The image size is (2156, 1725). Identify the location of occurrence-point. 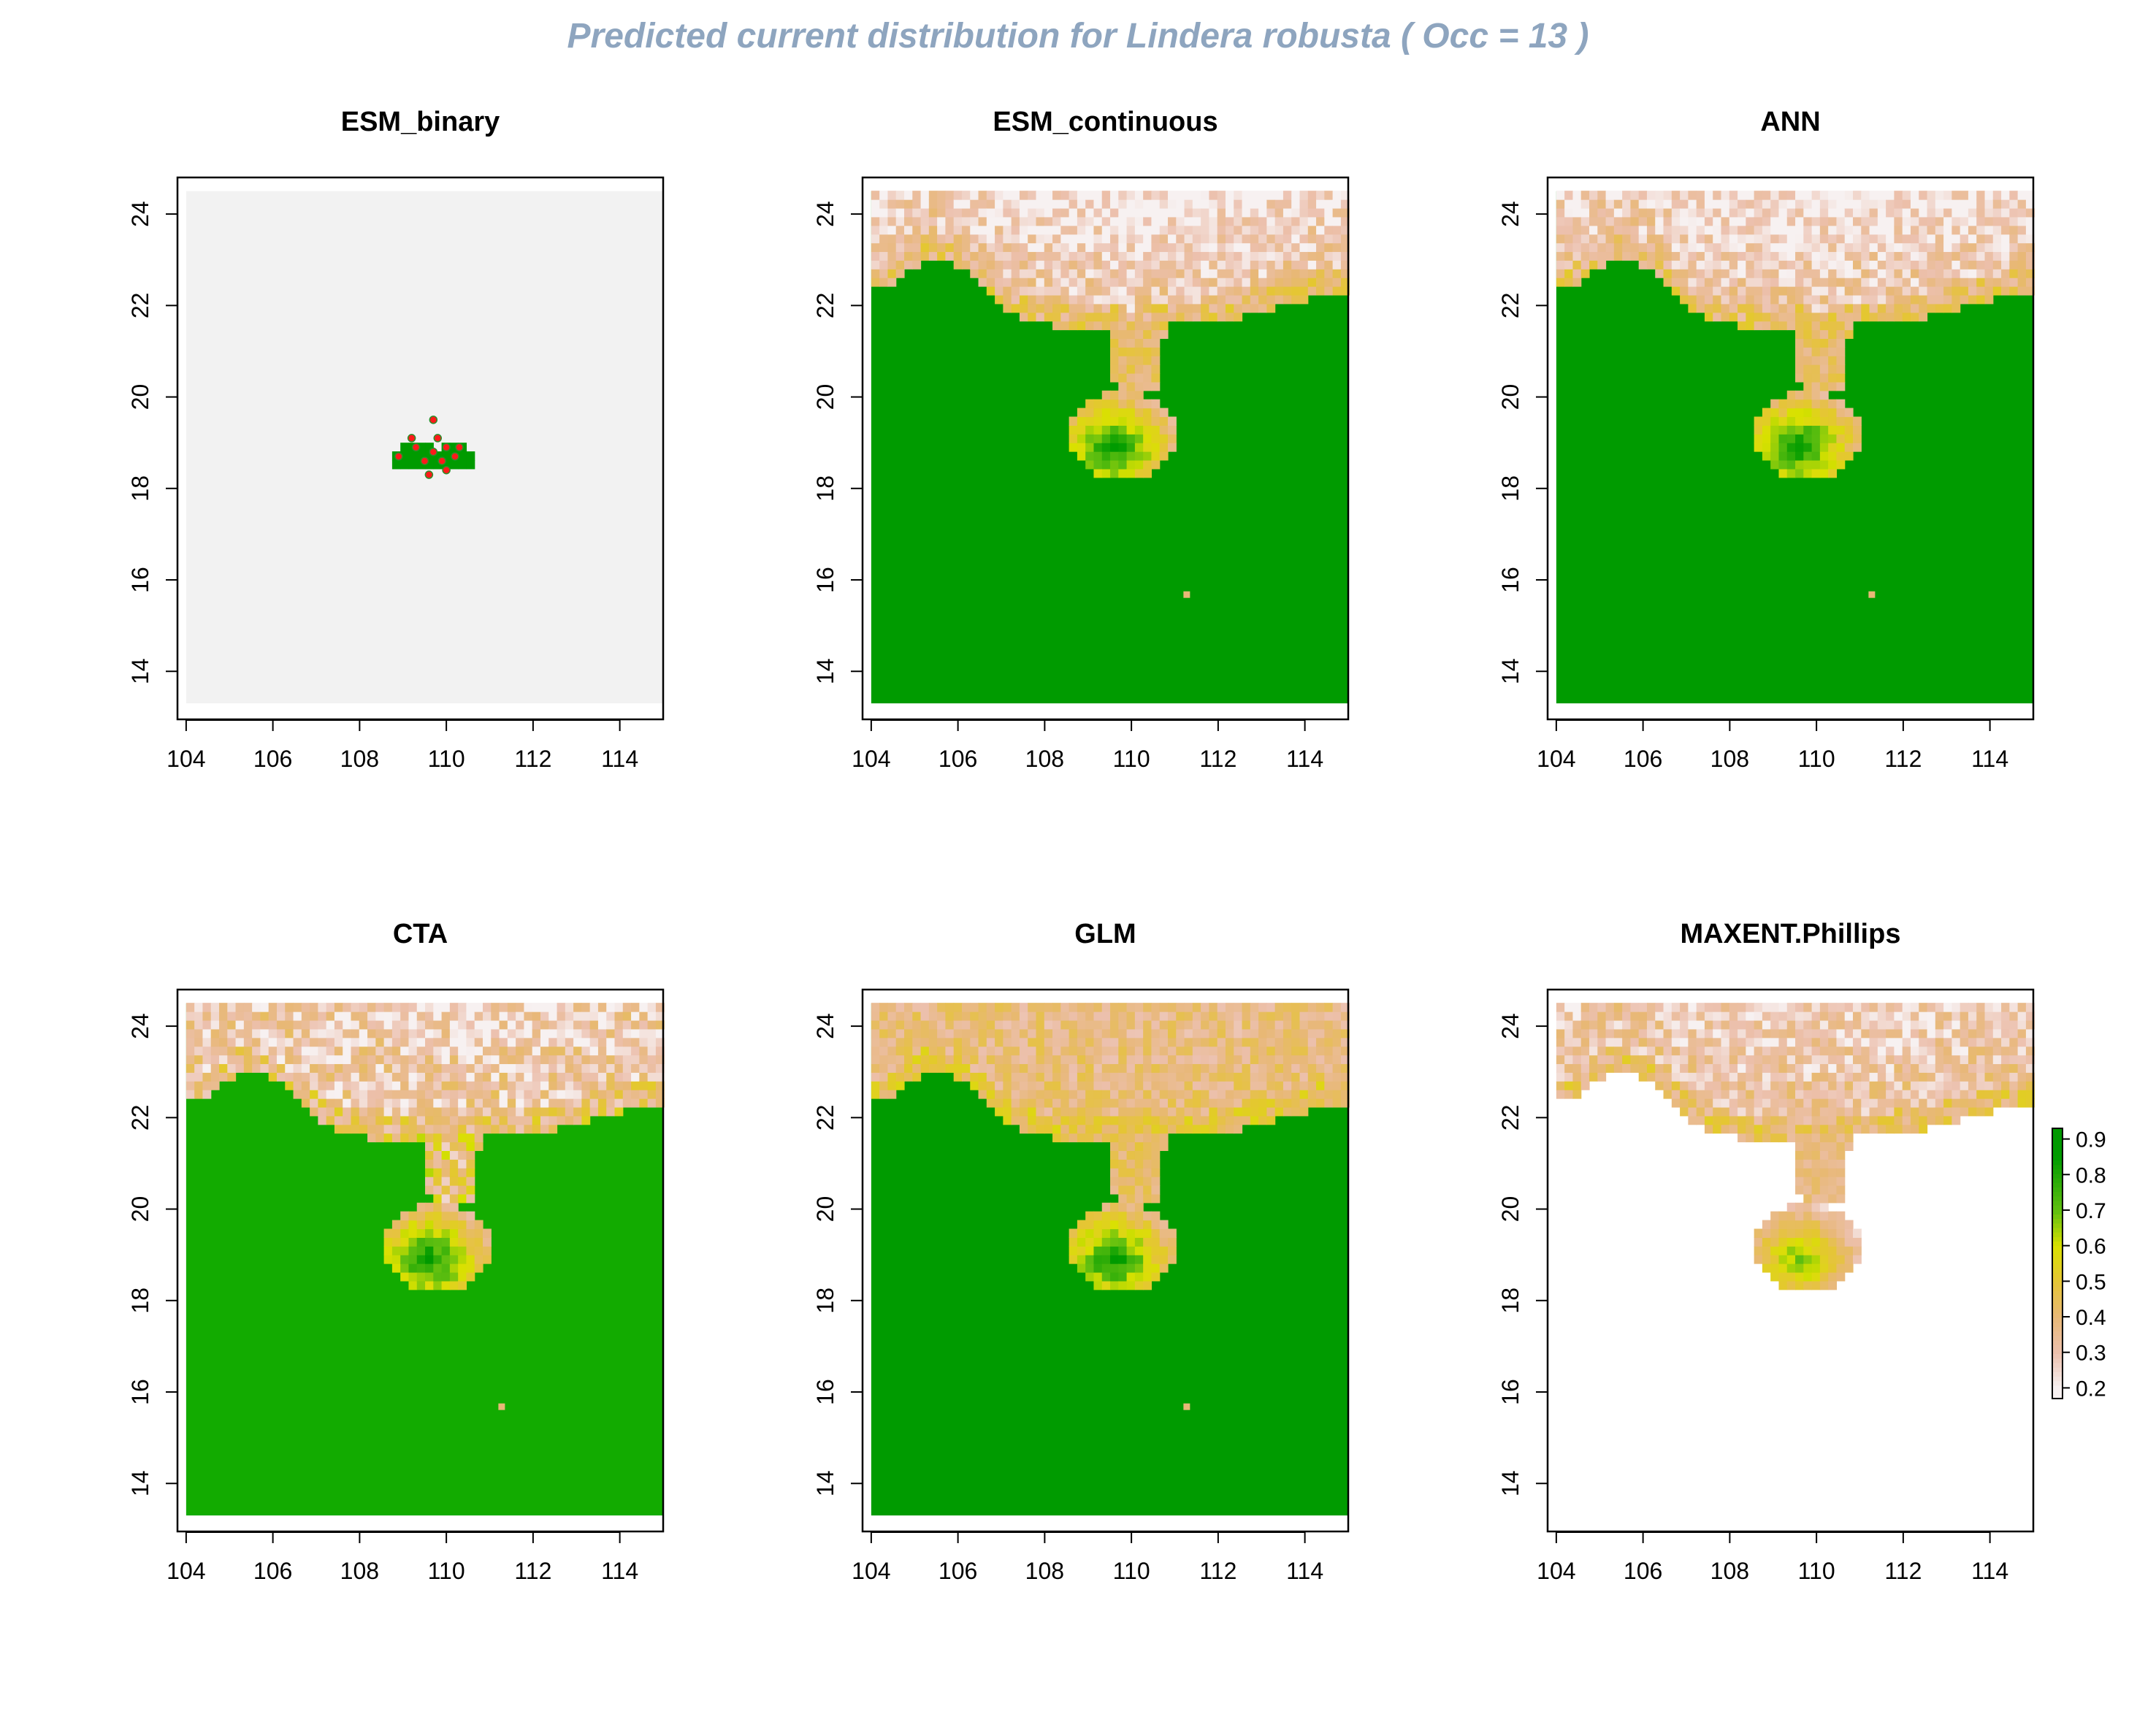
(447, 447).